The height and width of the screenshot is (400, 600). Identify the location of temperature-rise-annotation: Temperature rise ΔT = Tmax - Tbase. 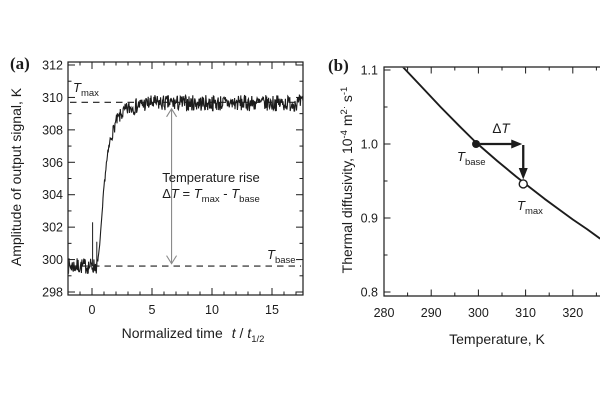
(211, 189).